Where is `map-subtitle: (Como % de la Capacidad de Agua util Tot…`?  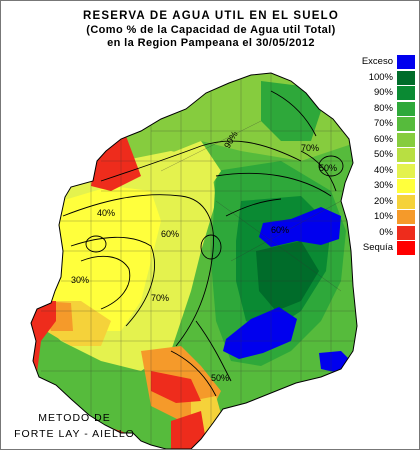 map-subtitle: (Como % de la Capacidad de Agua util Tot… is located at coordinates (211, 30).